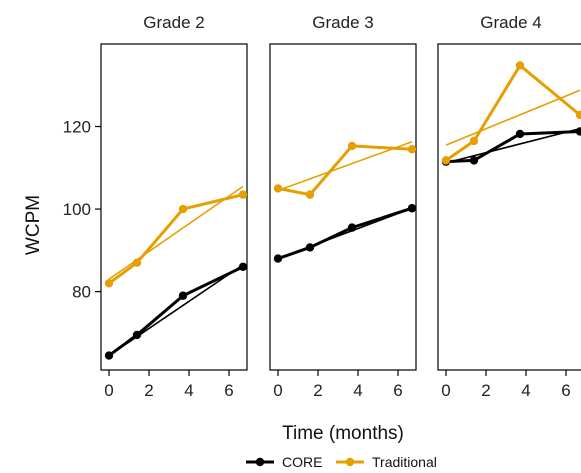 Image resolution: width=581 pixels, height=473 pixels. What do you see at coordinates (302, 462) in the screenshot?
I see `legend-label: CORE` at bounding box center [302, 462].